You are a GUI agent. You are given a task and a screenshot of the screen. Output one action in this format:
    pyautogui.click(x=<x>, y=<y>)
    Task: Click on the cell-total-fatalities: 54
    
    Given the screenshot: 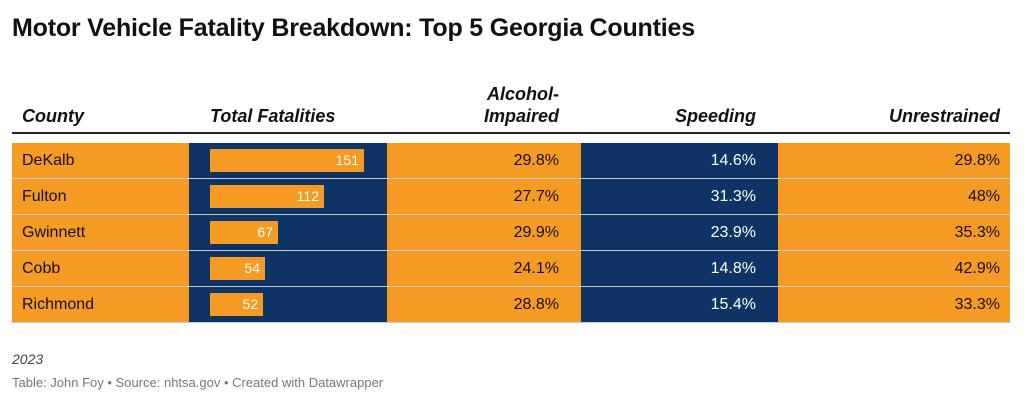 What is the action you would take?
    pyautogui.click(x=288, y=268)
    